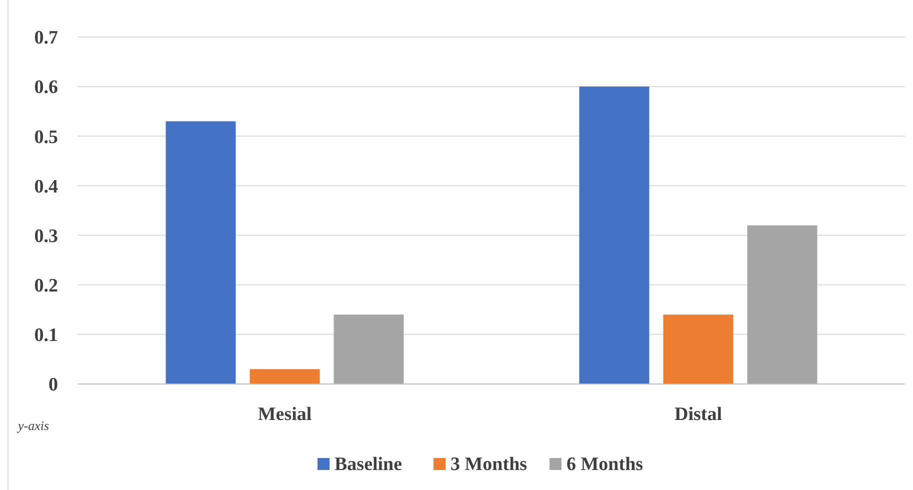  What do you see at coordinates (489, 464) in the screenshot?
I see `legend-label: 3 Months` at bounding box center [489, 464].